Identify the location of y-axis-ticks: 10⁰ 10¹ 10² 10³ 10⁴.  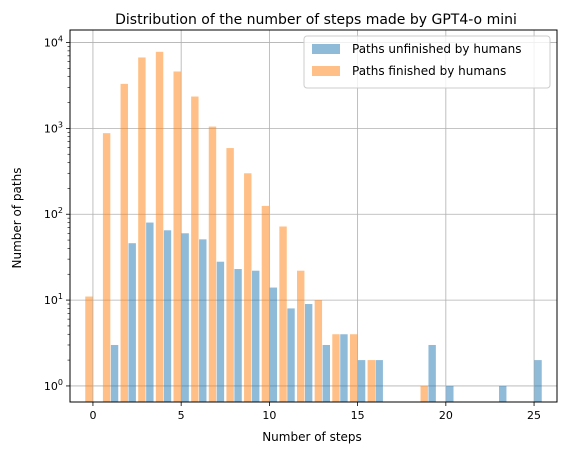
(57, 214).